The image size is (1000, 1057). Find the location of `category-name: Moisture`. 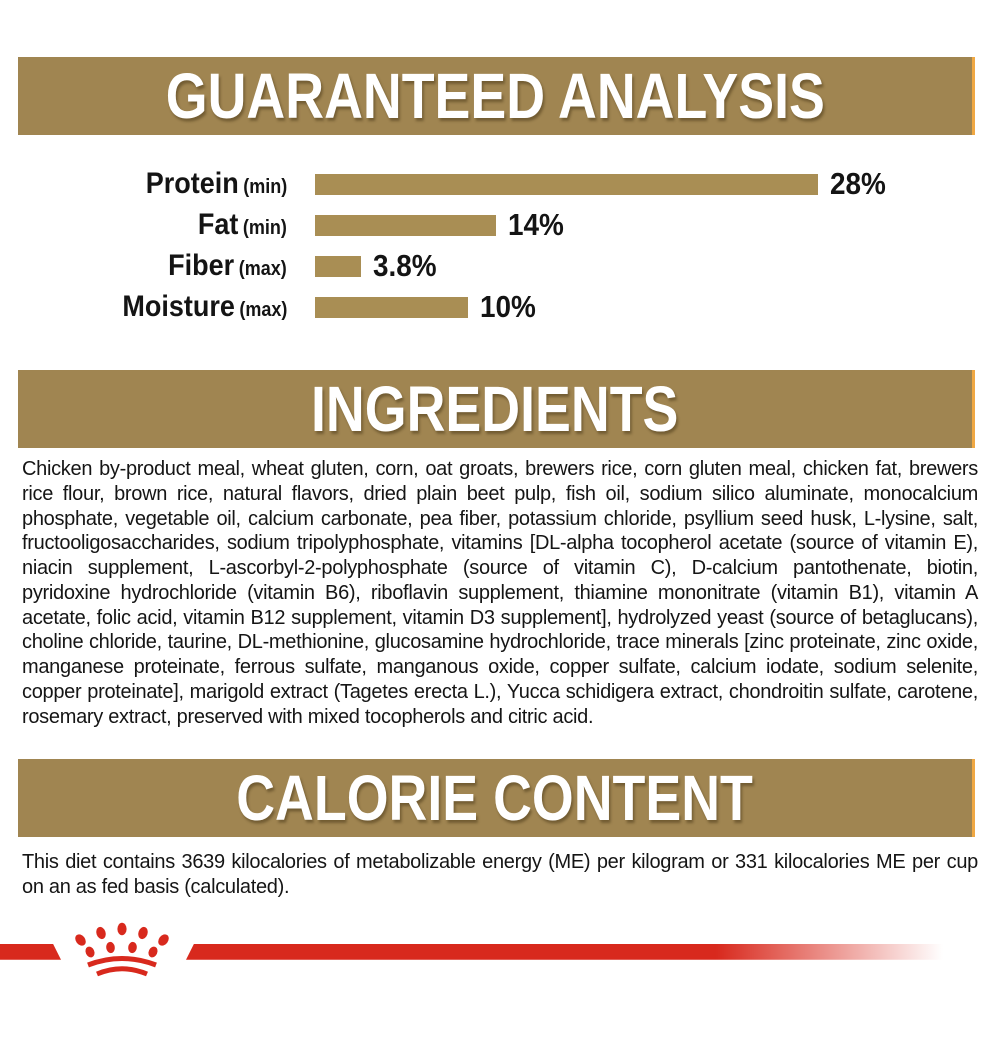

category-name: Moisture is located at coordinates (178, 306).